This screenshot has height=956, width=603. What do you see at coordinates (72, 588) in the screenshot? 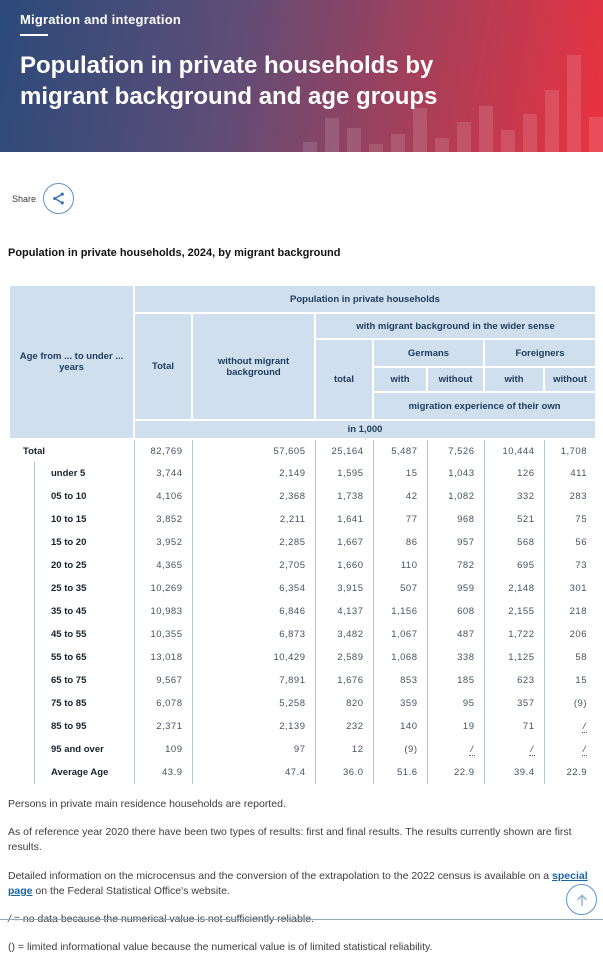
I see `row-label: 25 to 35` at bounding box center [72, 588].